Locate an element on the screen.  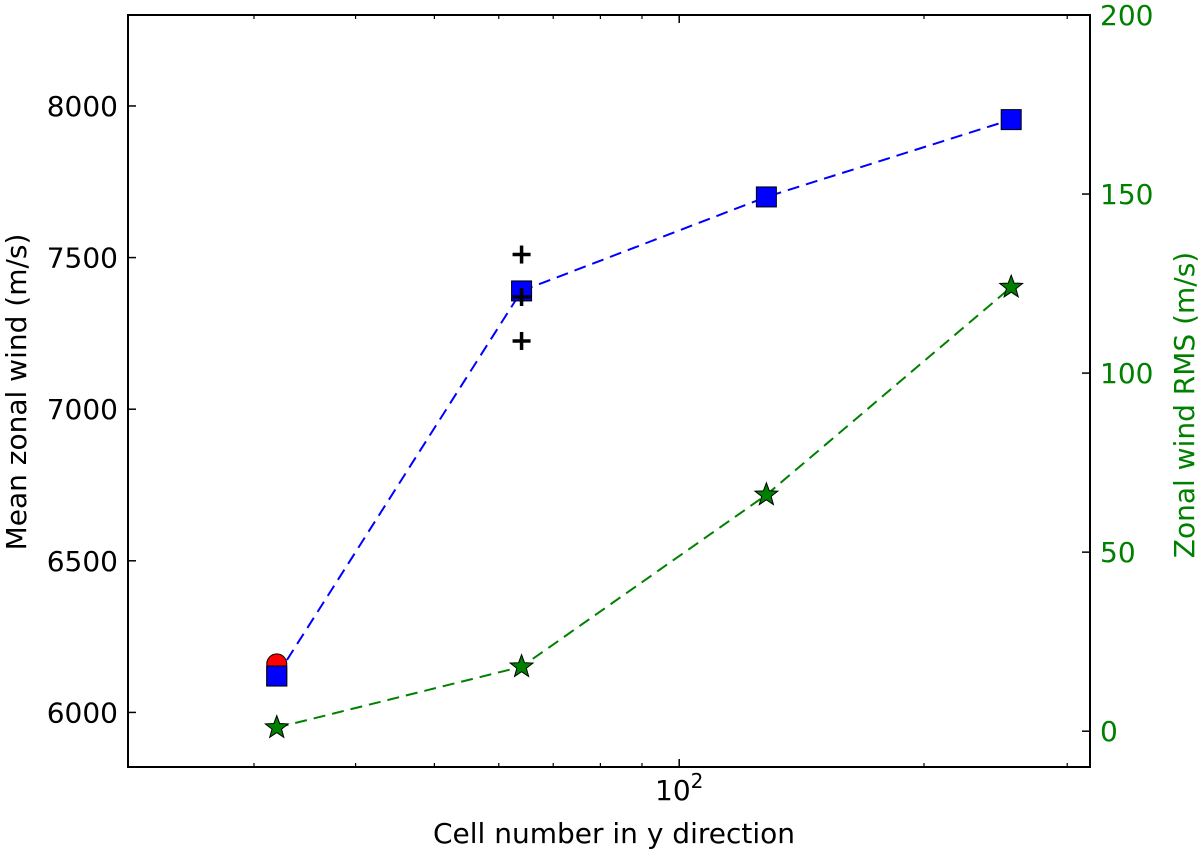
y-tick-label: 6000 is located at coordinates (82, 712).